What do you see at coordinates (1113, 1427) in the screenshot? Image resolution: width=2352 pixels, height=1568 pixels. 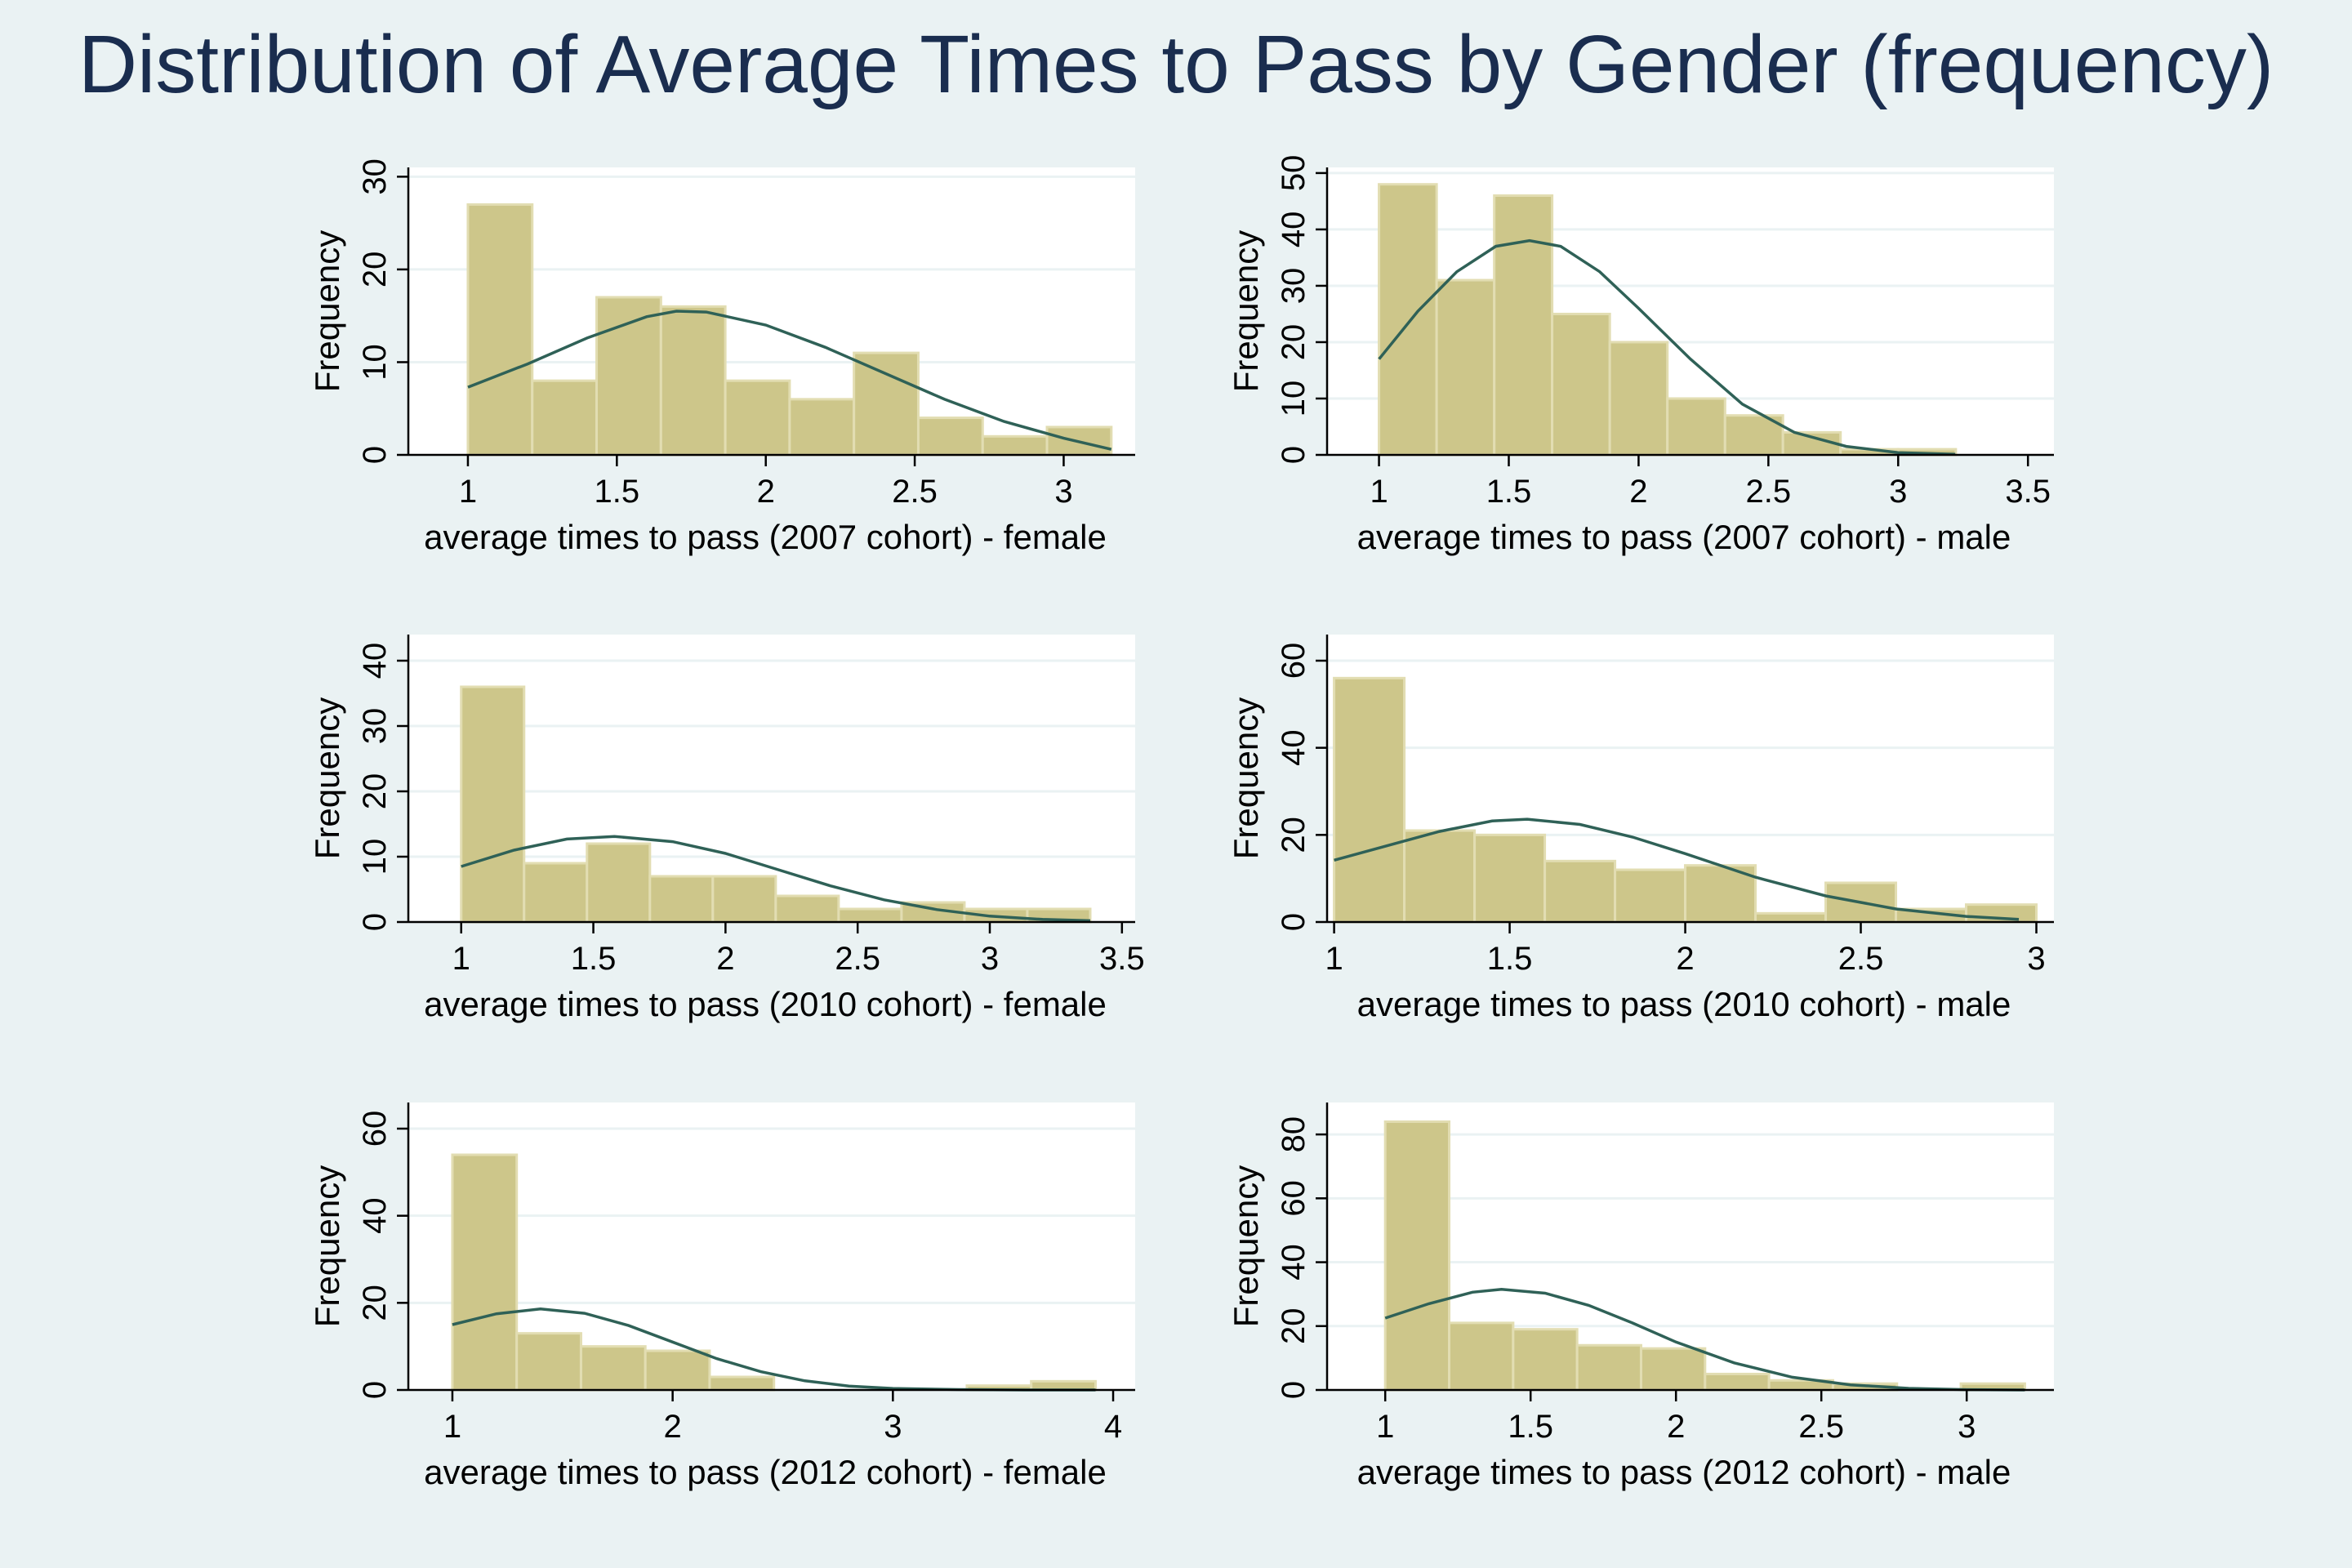 I see `x-tick-label: 4` at bounding box center [1113, 1427].